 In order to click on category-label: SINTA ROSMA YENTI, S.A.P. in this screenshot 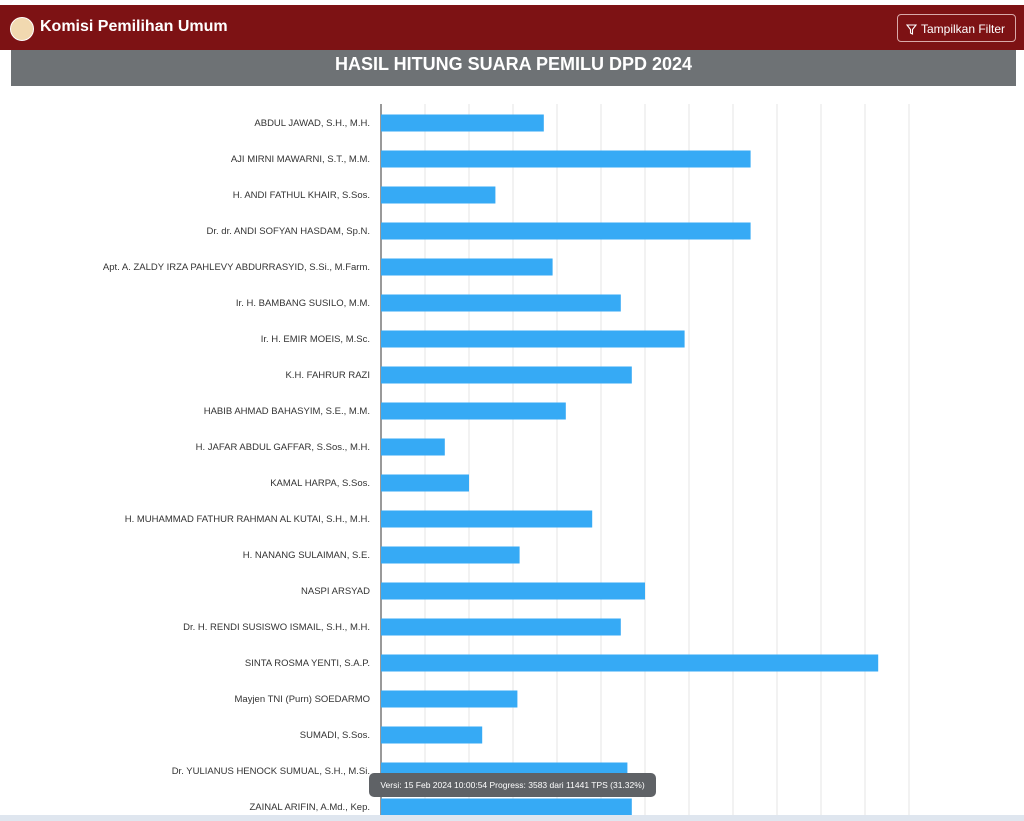, I will do `click(307, 663)`.